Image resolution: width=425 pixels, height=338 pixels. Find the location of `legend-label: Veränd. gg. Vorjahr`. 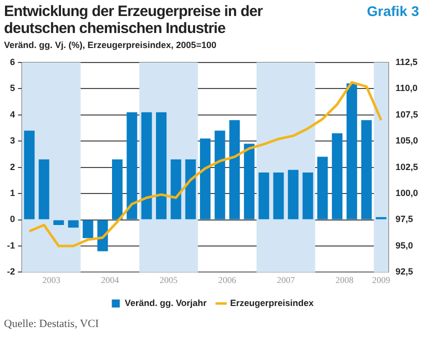

legend-label: Veränd. gg. Vorjahr is located at coordinates (166, 303).